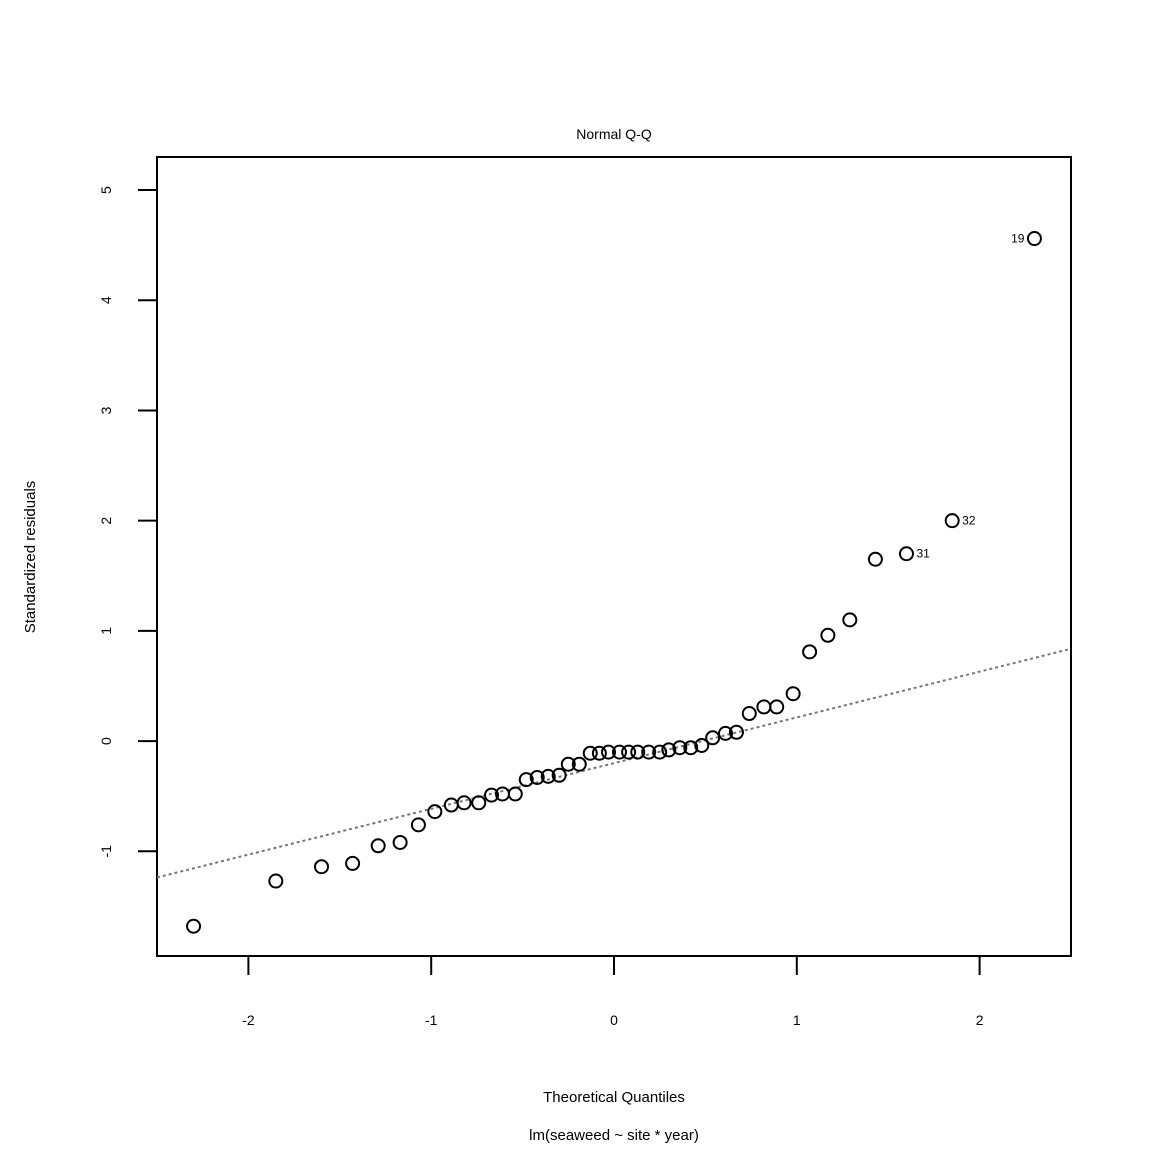 The width and height of the screenshot is (1152, 1152). I want to click on y-tick-label: 0, so click(106, 741).